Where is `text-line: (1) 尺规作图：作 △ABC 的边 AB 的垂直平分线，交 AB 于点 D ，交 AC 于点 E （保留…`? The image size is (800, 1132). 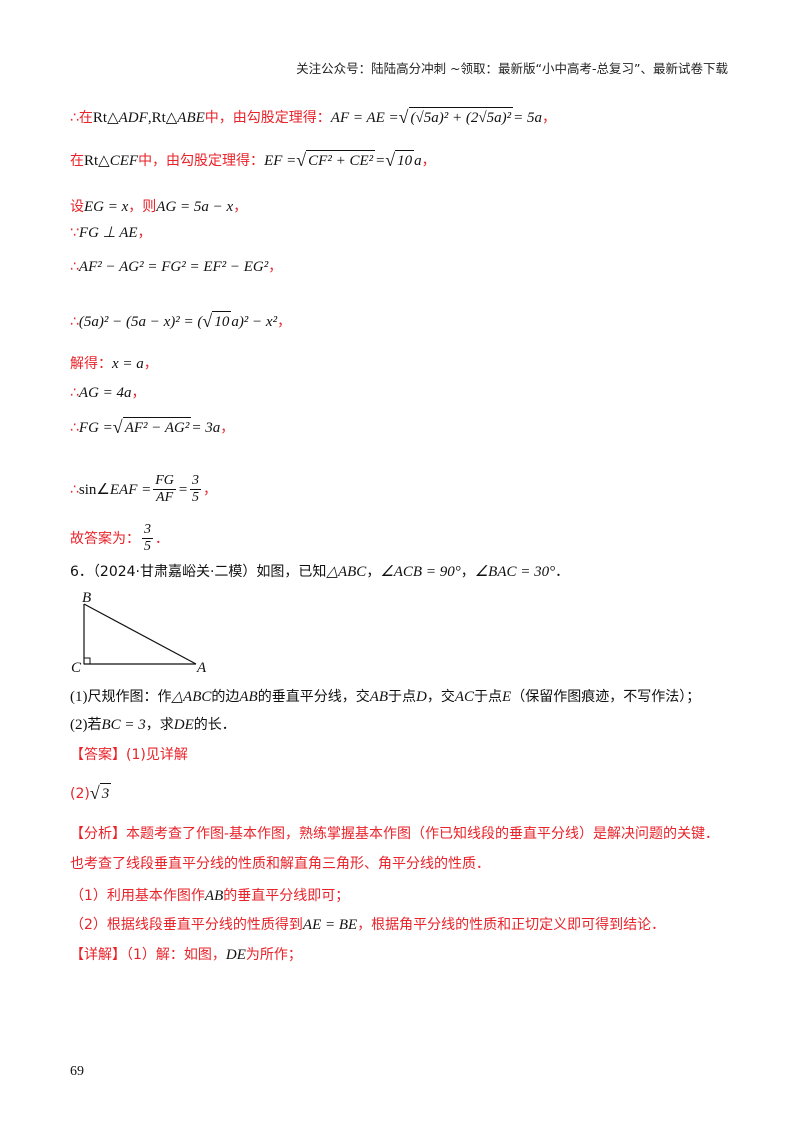
text-line: (1) 尺规作图：作 △ABC 的边 AB 的垂直平分线，交 AB 于点 D ，交 AC 于点 E （保留… is located at coordinates (385, 697).